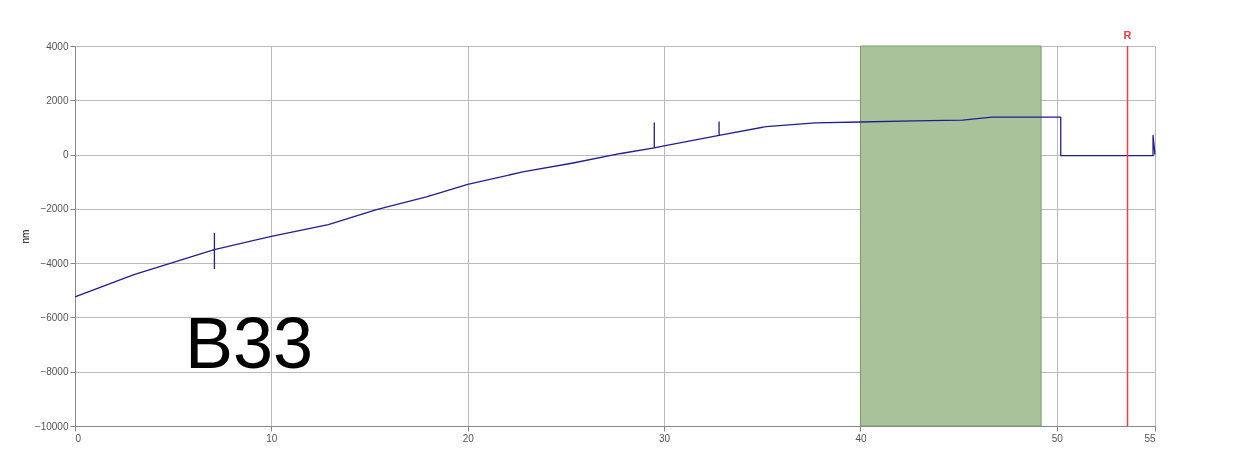 Image resolution: width=1235 pixels, height=476 pixels. I want to click on y-tick-label: 4000, so click(57, 46).